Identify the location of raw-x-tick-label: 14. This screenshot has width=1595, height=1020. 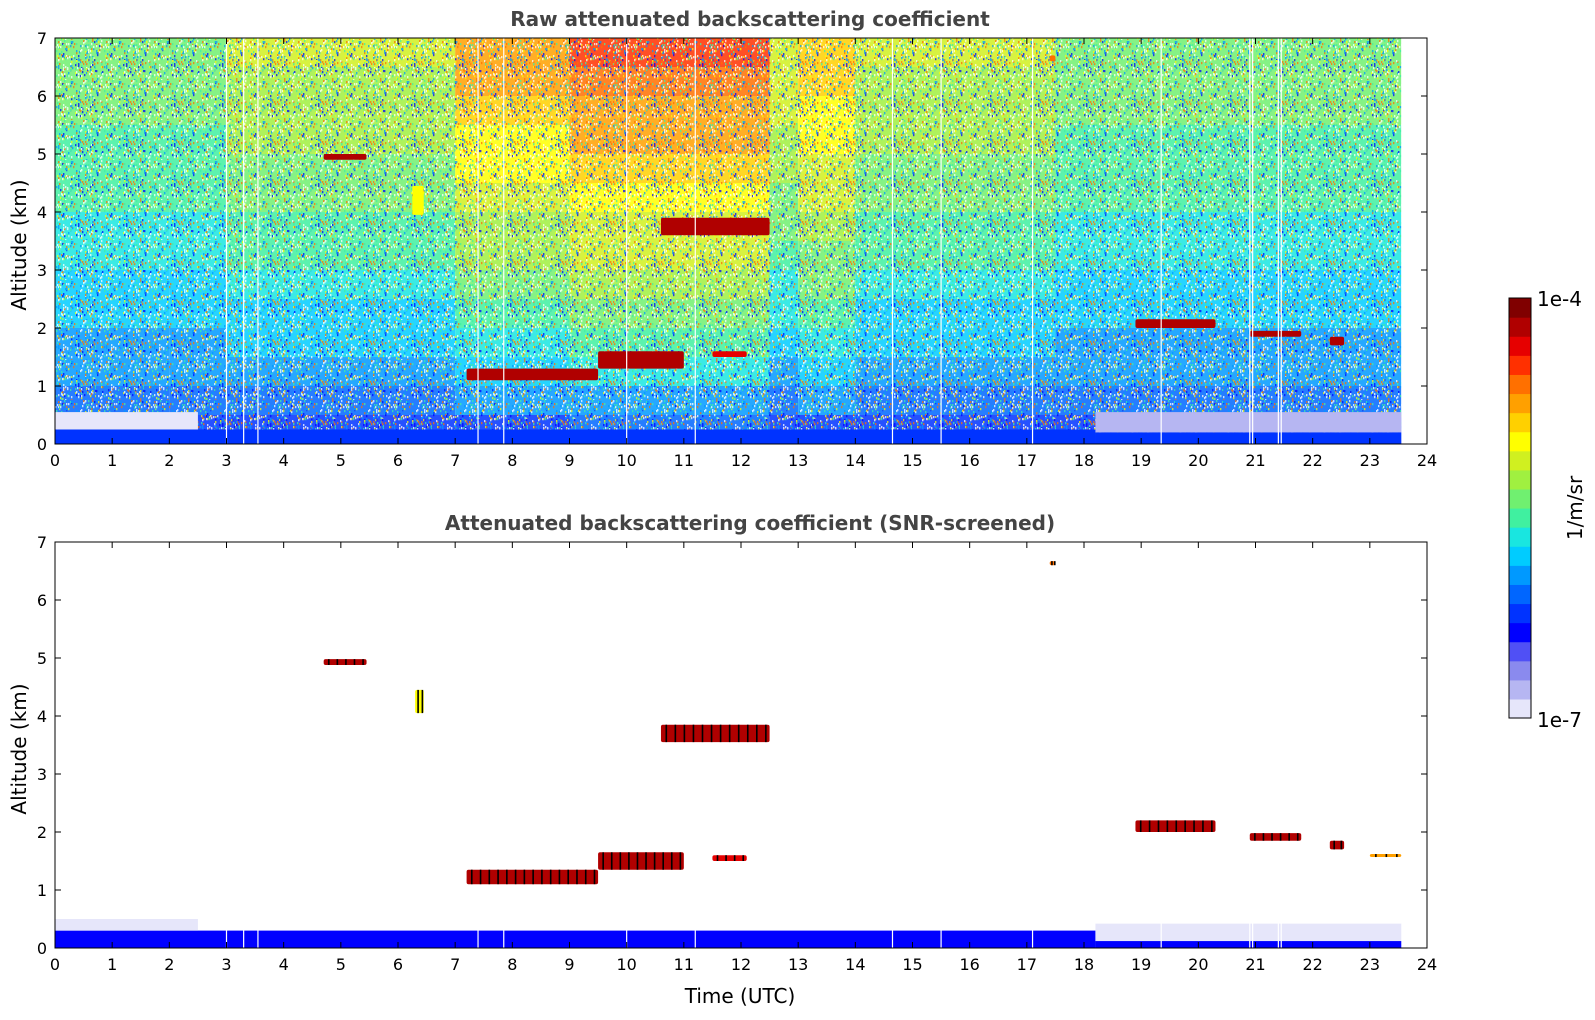
(855, 460).